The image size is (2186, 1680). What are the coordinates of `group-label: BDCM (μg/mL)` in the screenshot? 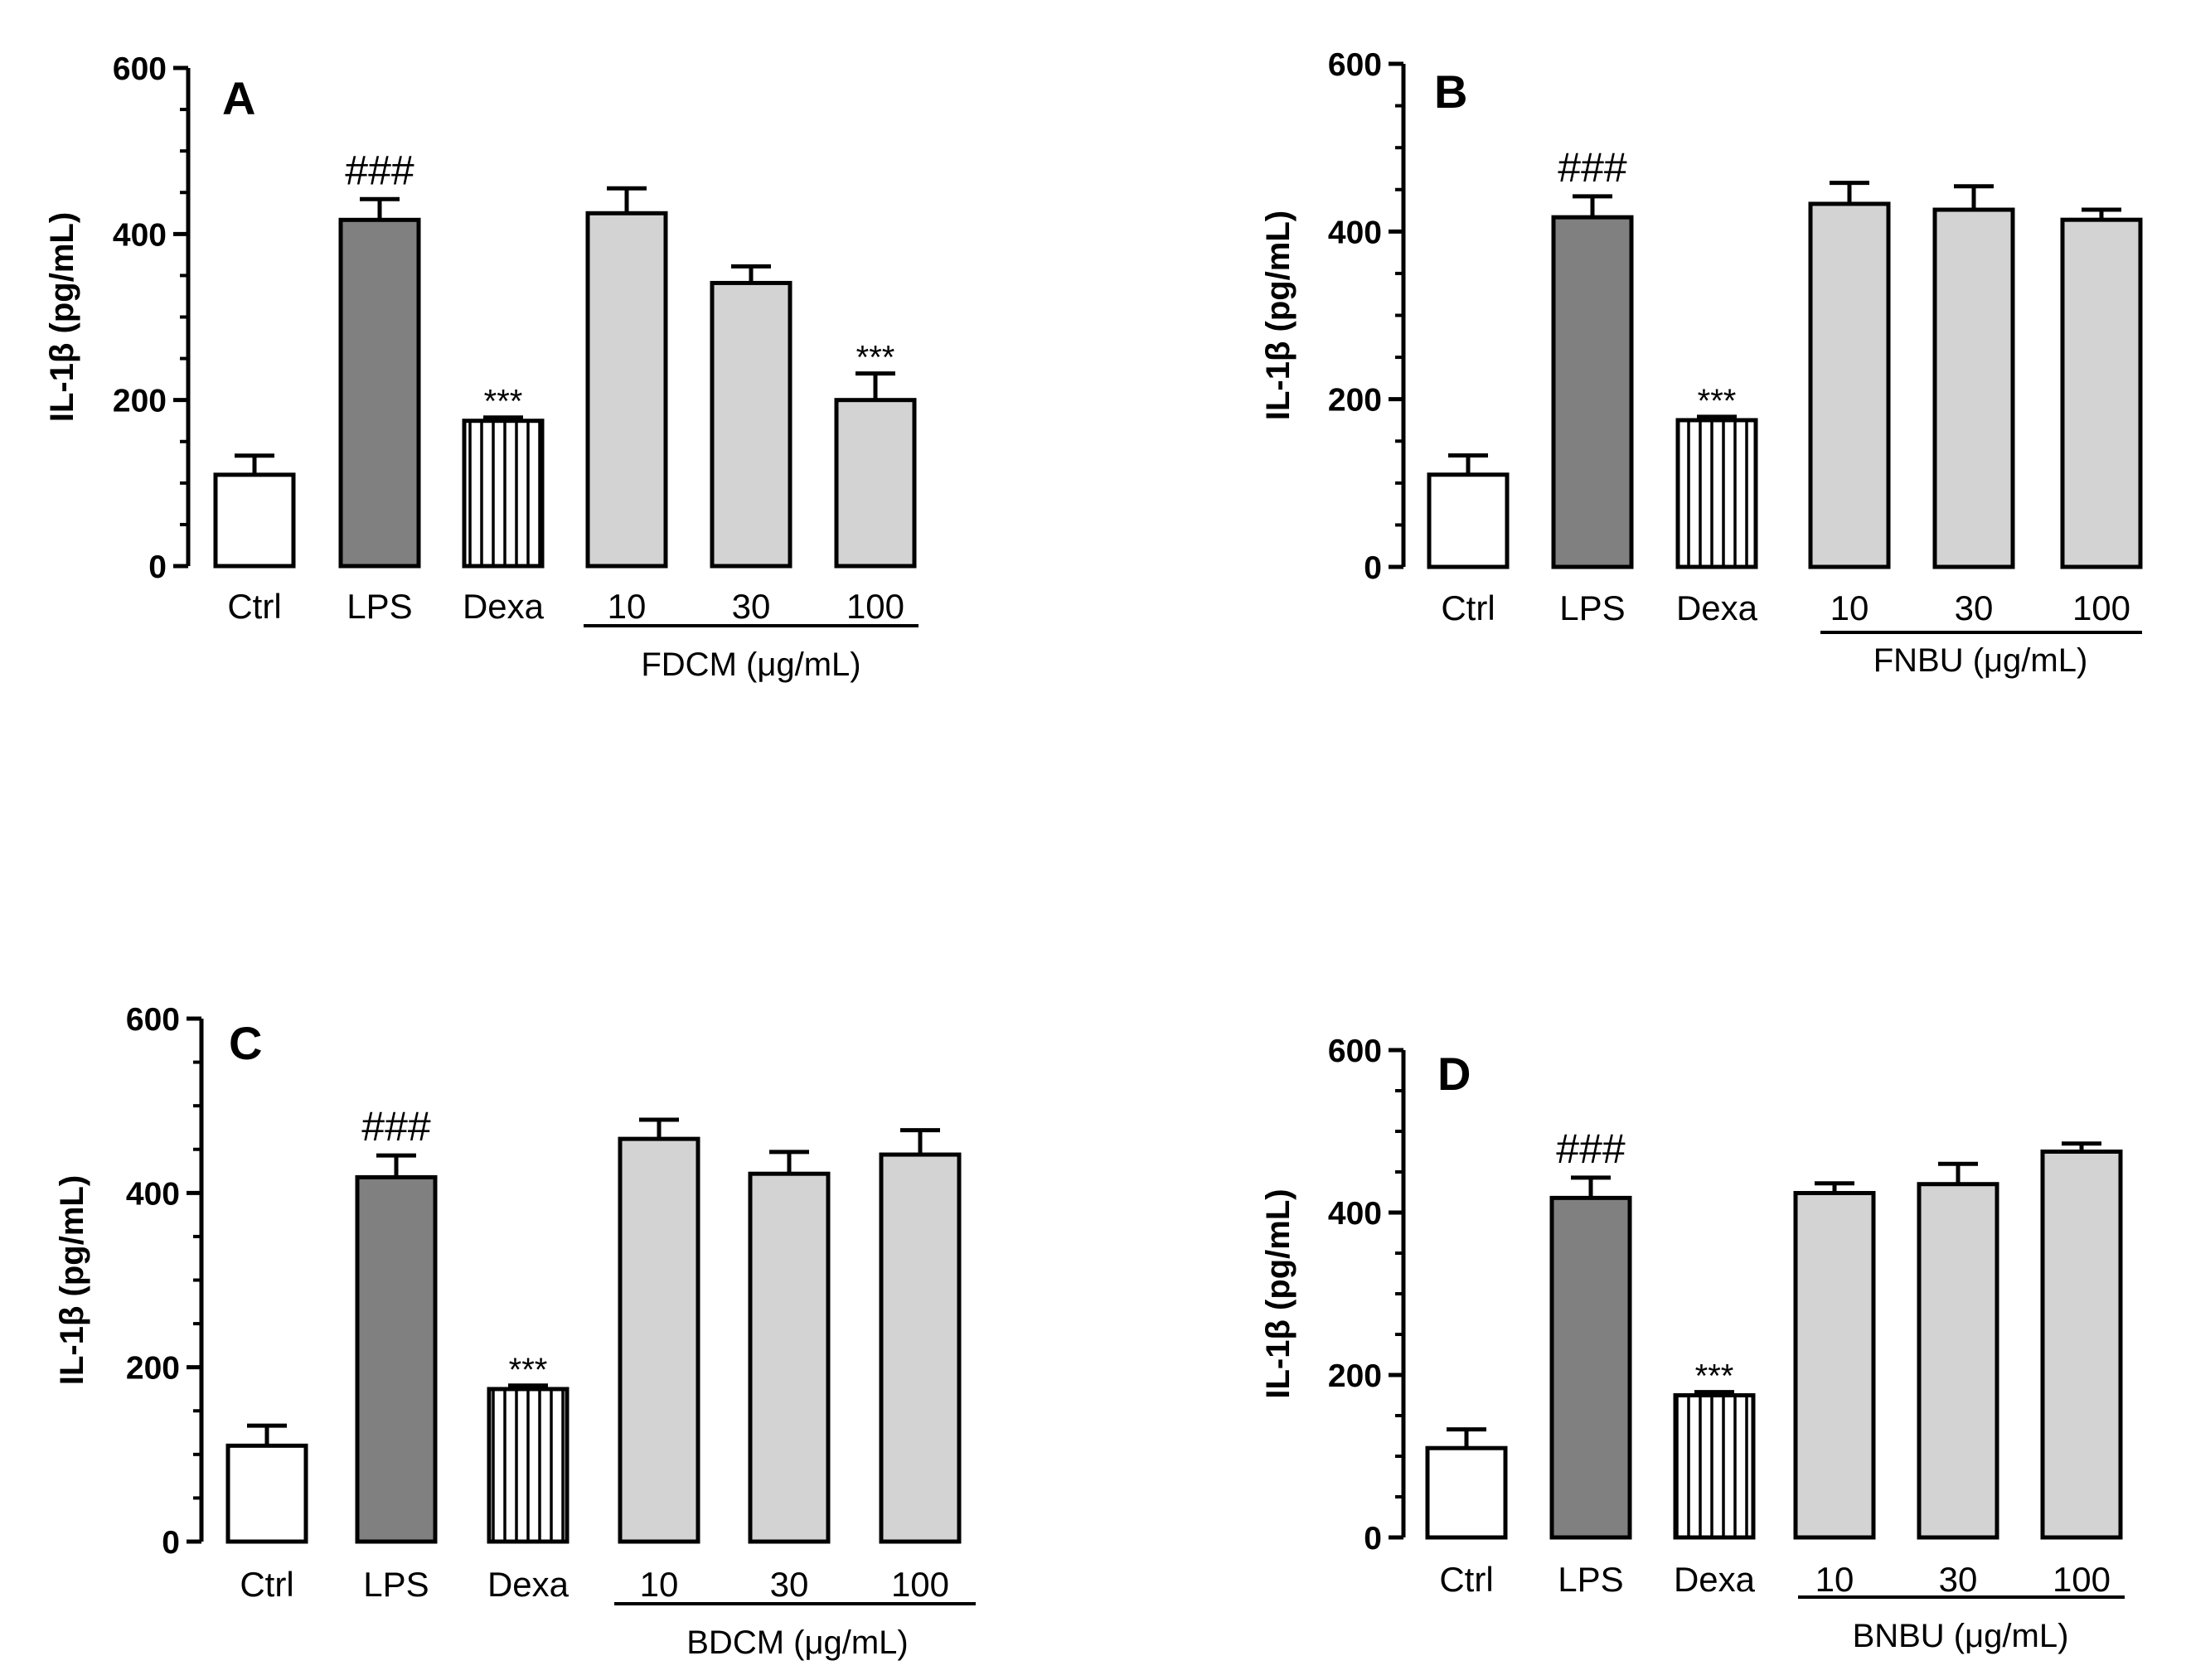 It's located at (797, 1642).